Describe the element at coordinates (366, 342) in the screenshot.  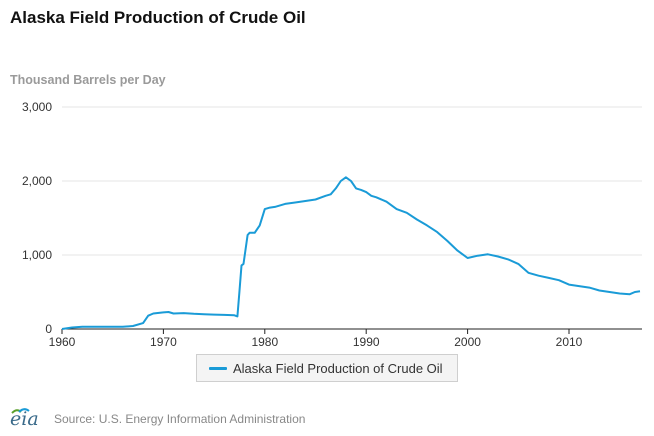
I see `x-tick-label: 1990` at that location.